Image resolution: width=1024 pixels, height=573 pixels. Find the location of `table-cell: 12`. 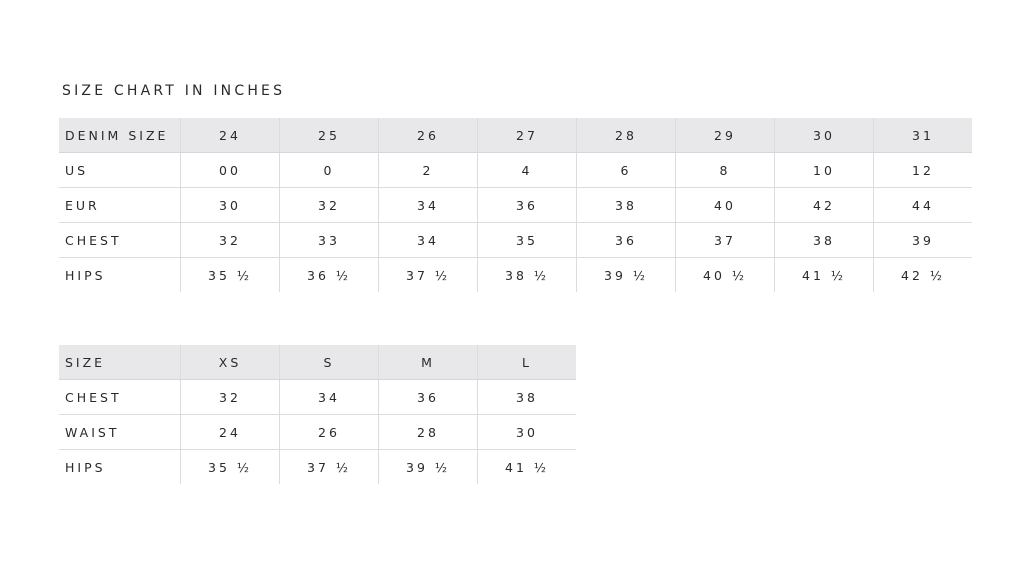

table-cell: 12 is located at coordinates (922, 170).